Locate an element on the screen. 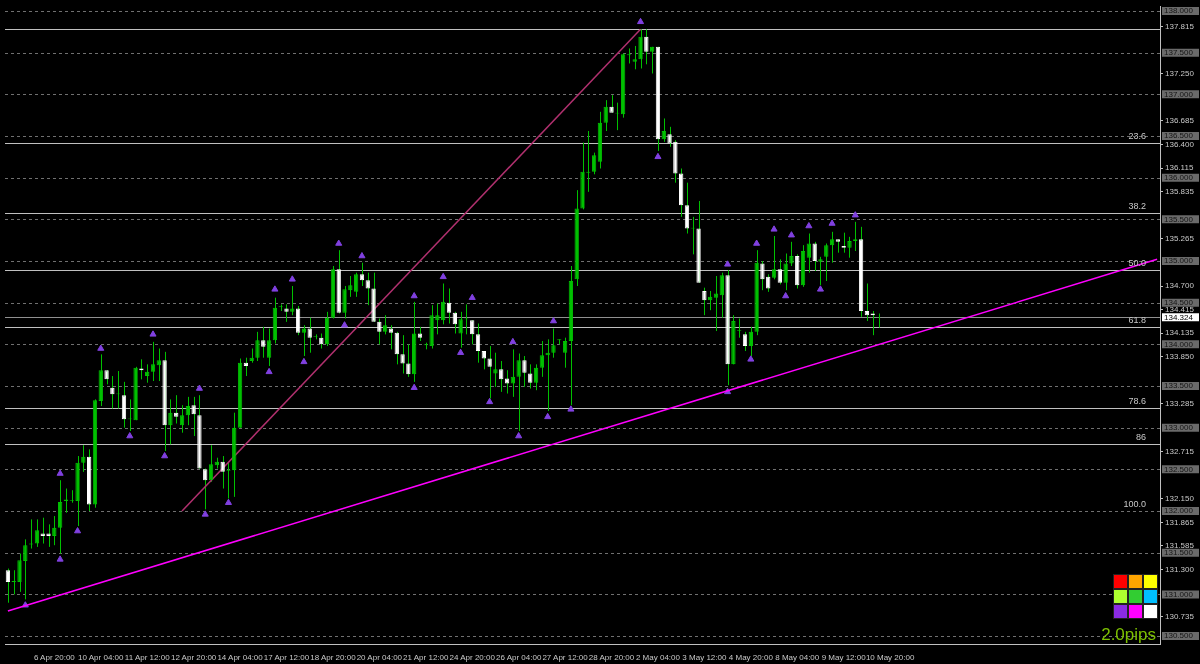 The image size is (1200, 664). ref-line-label: 137.000 is located at coordinates (1179, 94).